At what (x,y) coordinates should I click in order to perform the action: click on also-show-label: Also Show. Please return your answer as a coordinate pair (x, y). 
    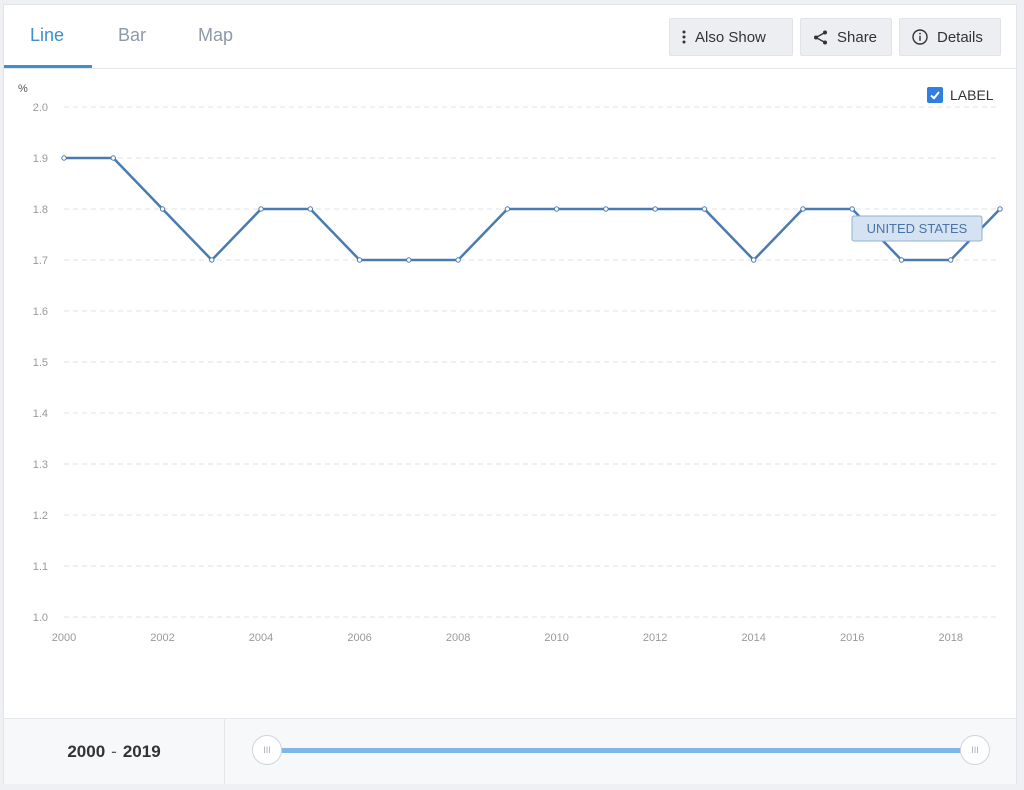
    Looking at the image, I should click on (730, 37).